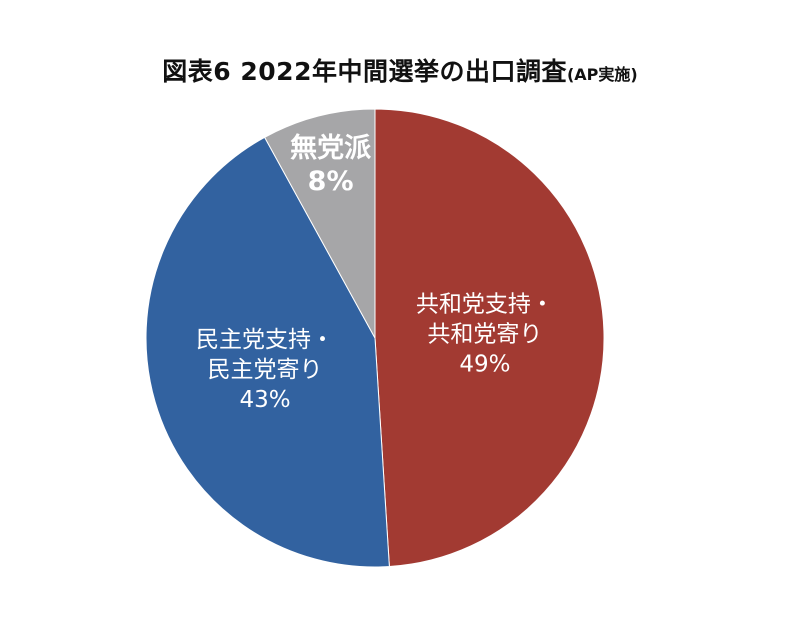  Describe the element at coordinates (265, 340) in the screenshot. I see `slice-category-label-1: 民主党支持・` at that location.